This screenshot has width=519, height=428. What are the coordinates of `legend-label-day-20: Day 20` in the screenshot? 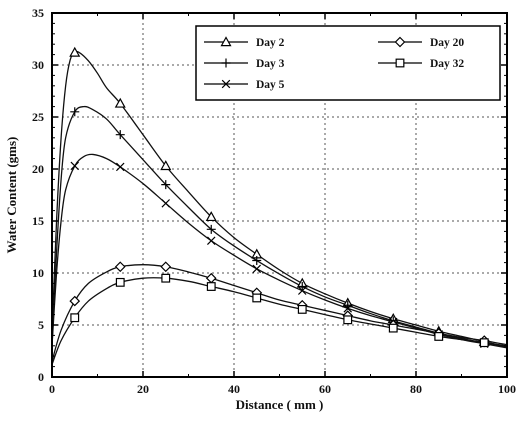 It's located at (447, 43).